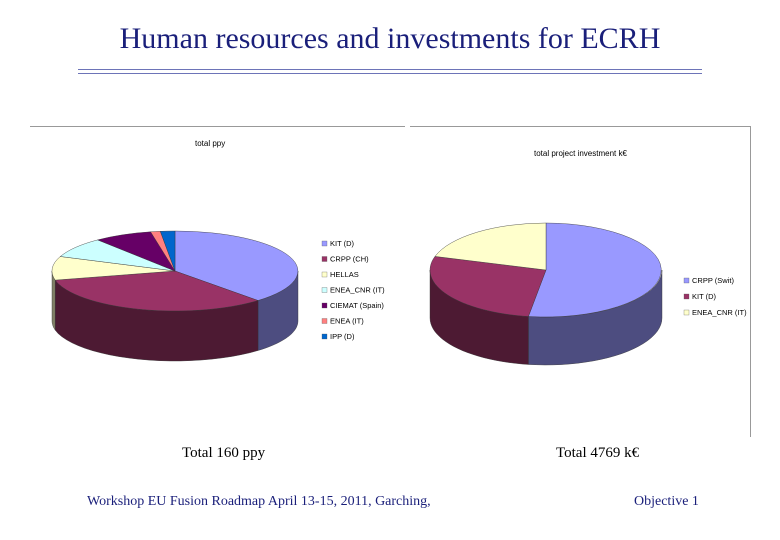 The image size is (780, 540). Describe the element at coordinates (598, 453) in the screenshot. I see `caption-investment: Total 4769 k€` at that location.